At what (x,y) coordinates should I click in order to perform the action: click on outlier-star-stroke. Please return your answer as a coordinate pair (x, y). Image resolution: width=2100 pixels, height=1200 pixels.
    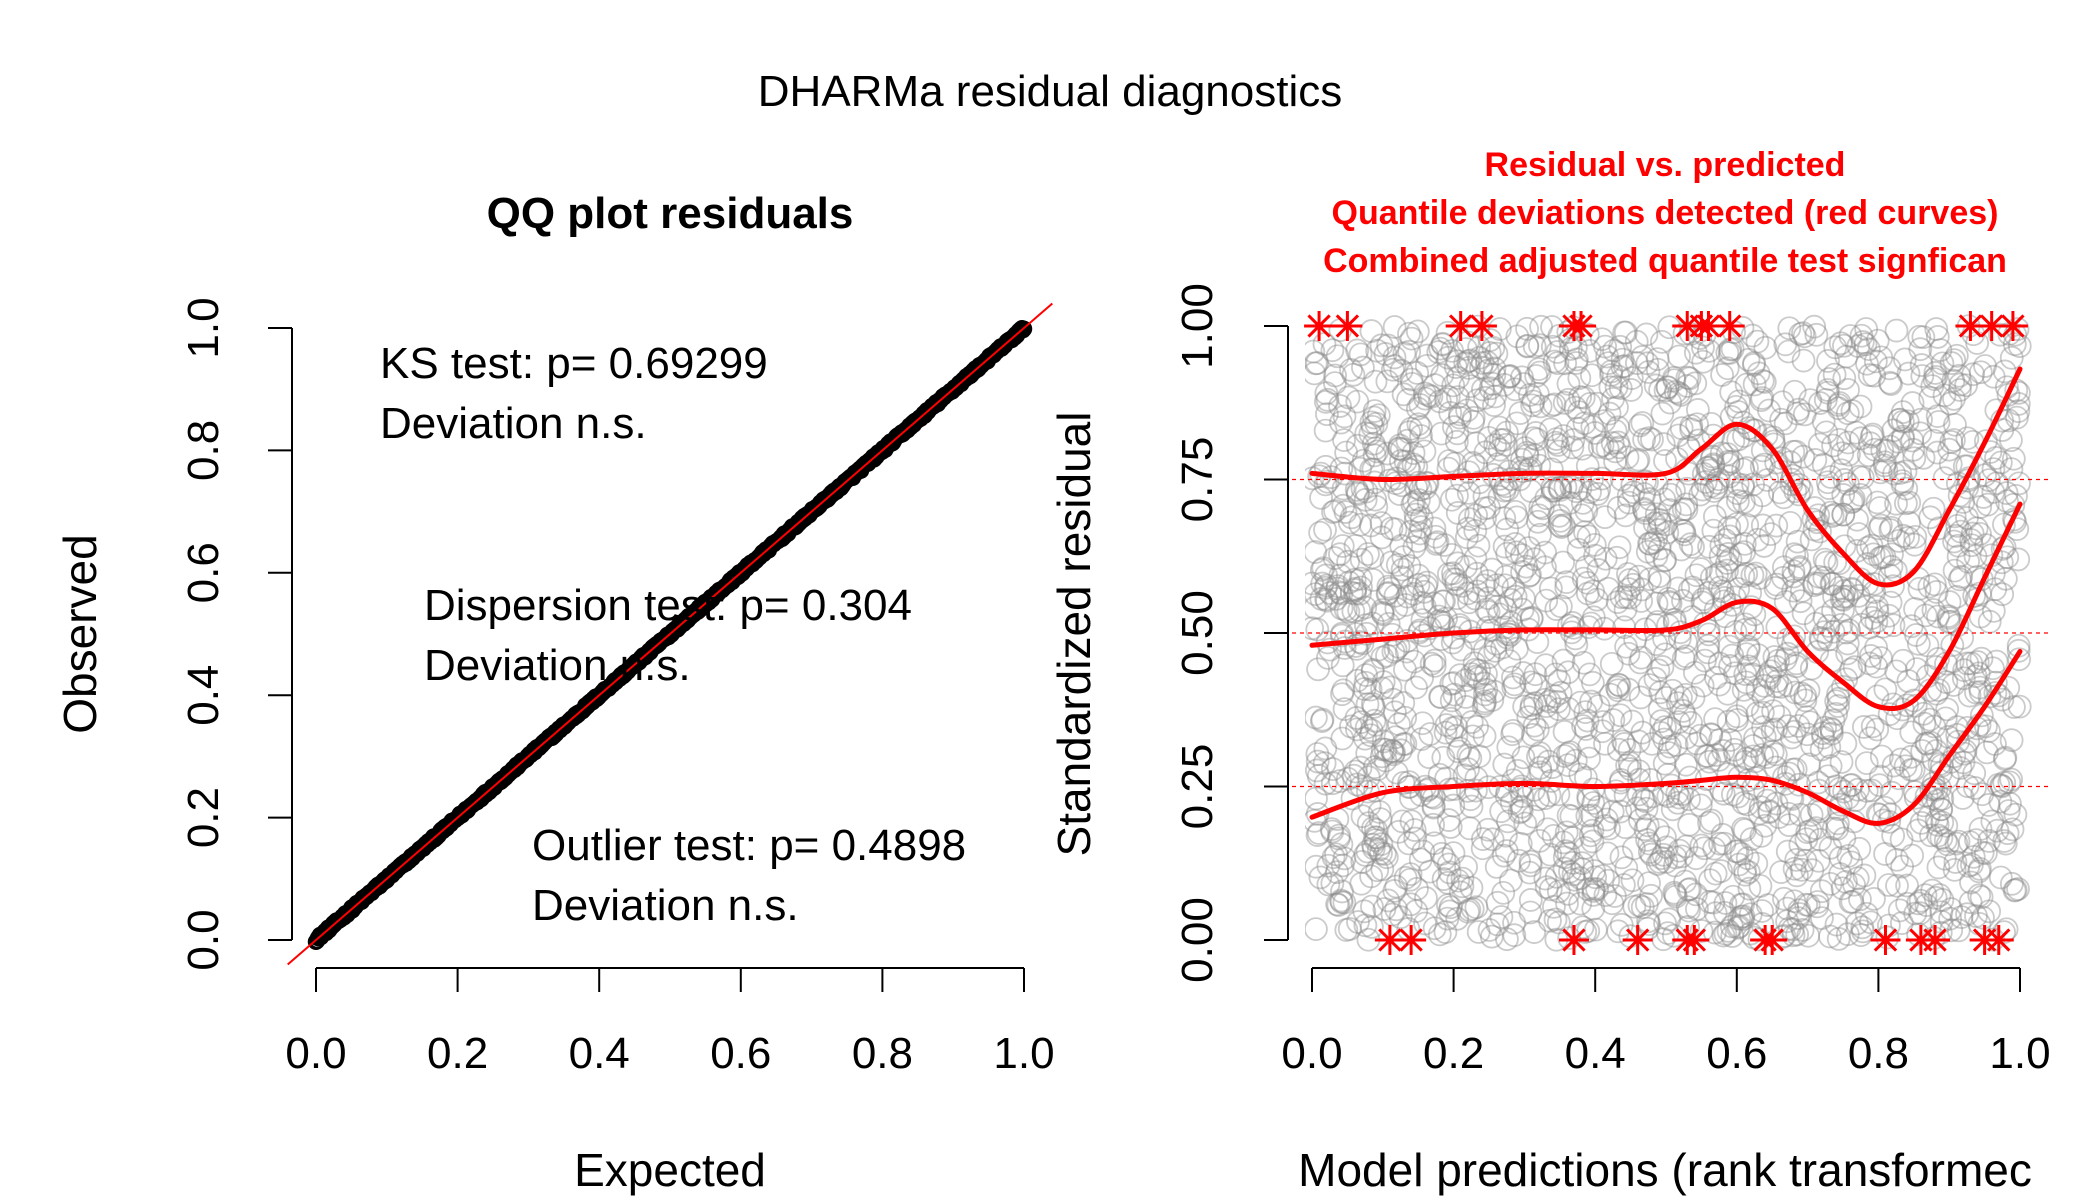
    Looking at the image, I should click on (1319, 326).